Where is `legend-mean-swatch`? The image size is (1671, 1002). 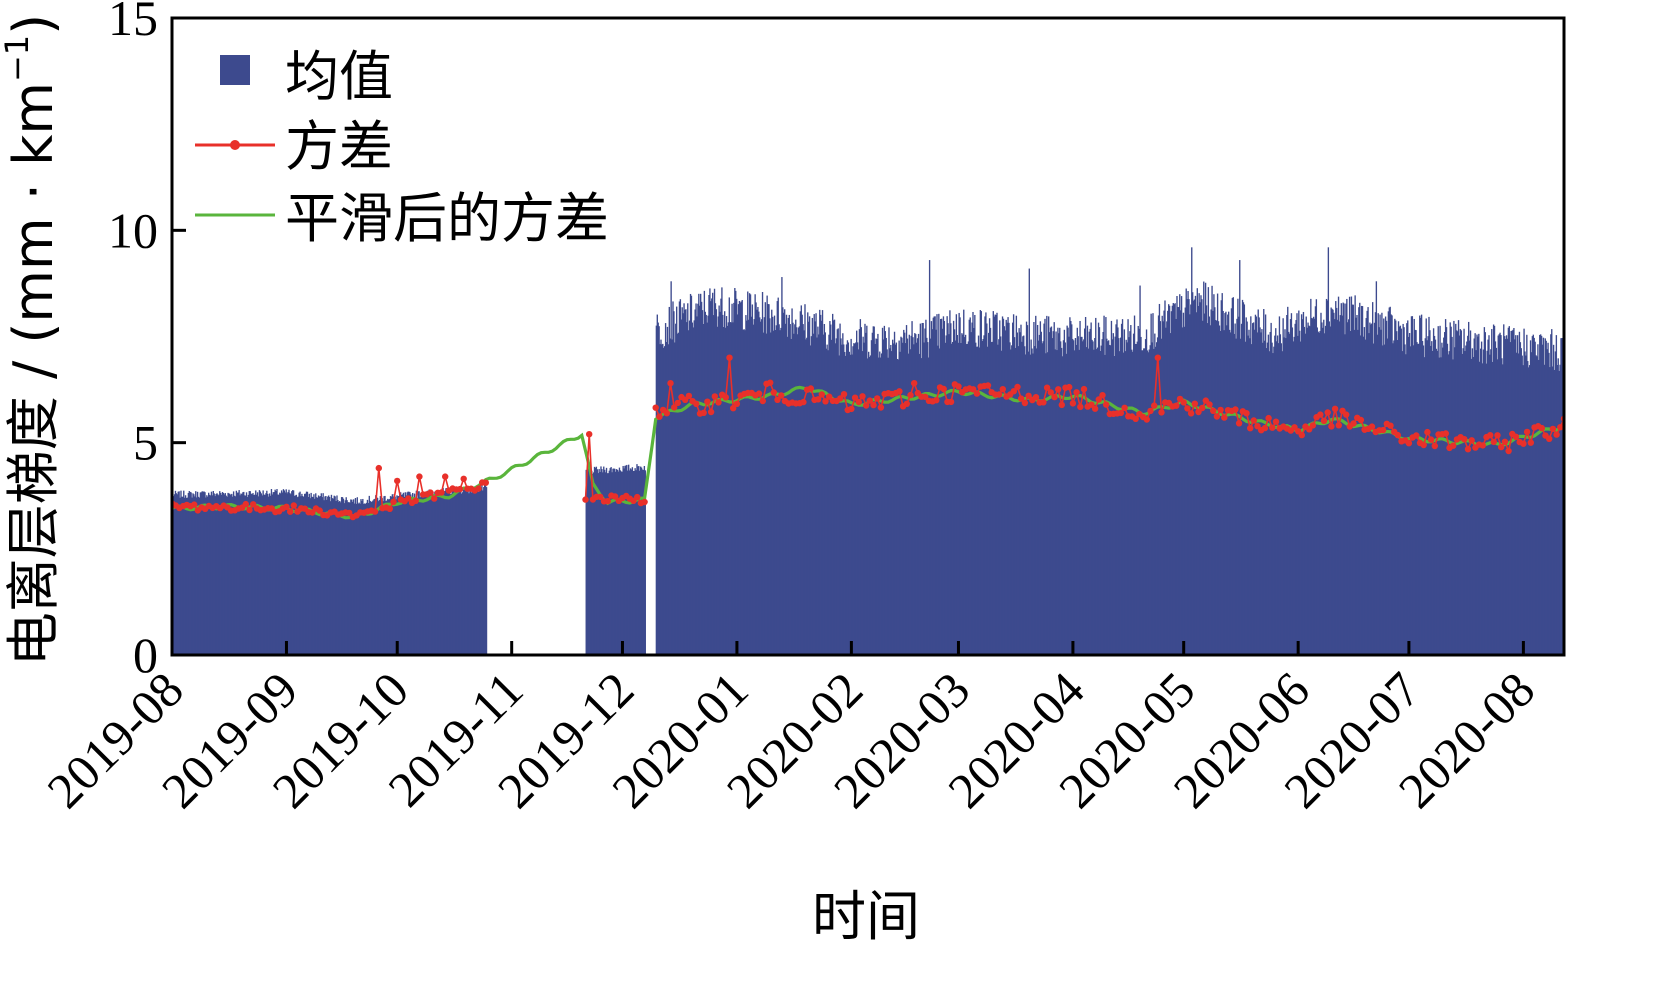 legend-mean-swatch is located at coordinates (235, 70).